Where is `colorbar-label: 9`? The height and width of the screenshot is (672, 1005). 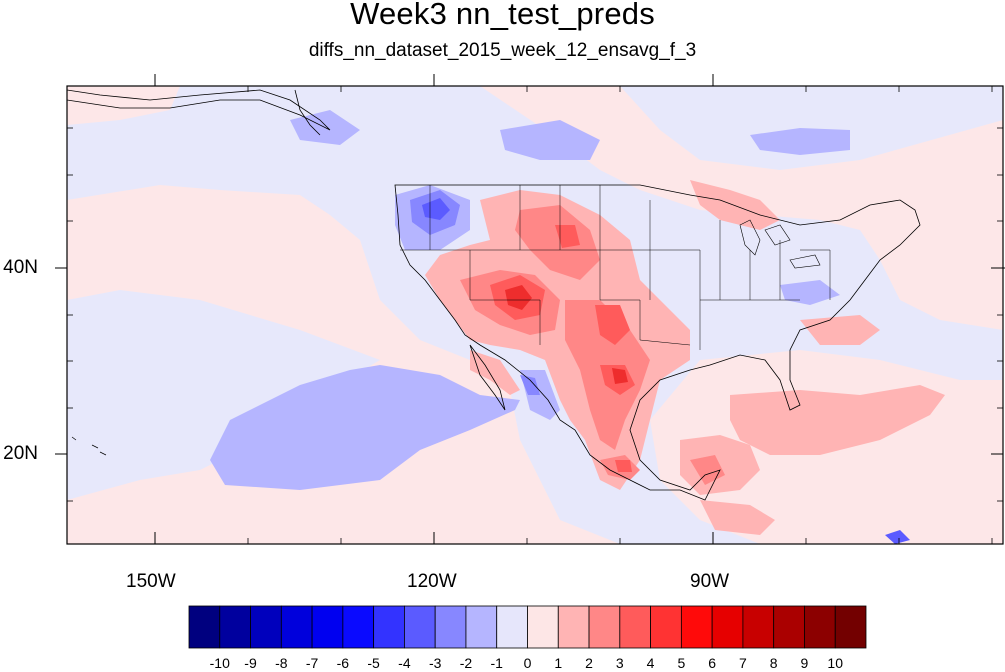
colorbar-label: 9 is located at coordinates (804, 663).